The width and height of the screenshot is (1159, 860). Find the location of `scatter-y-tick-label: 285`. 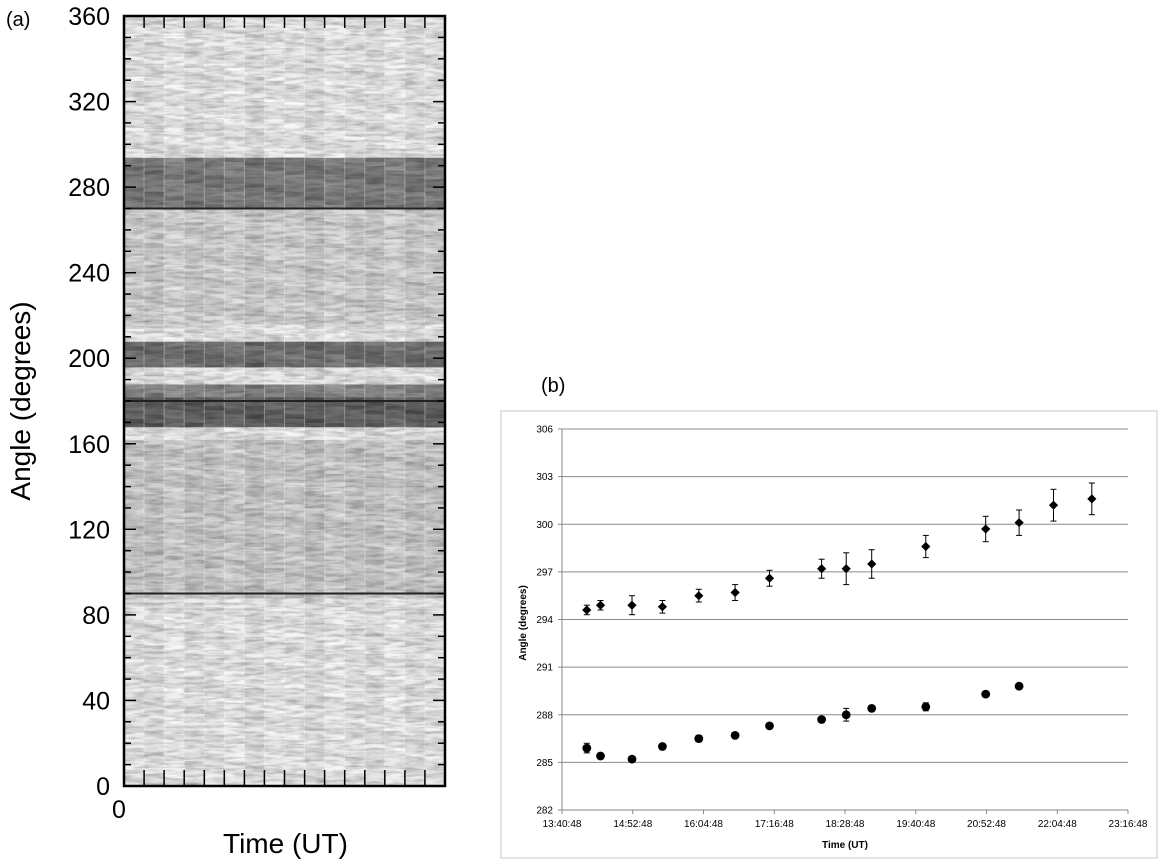

scatter-y-tick-label: 285 is located at coordinates (544, 763).